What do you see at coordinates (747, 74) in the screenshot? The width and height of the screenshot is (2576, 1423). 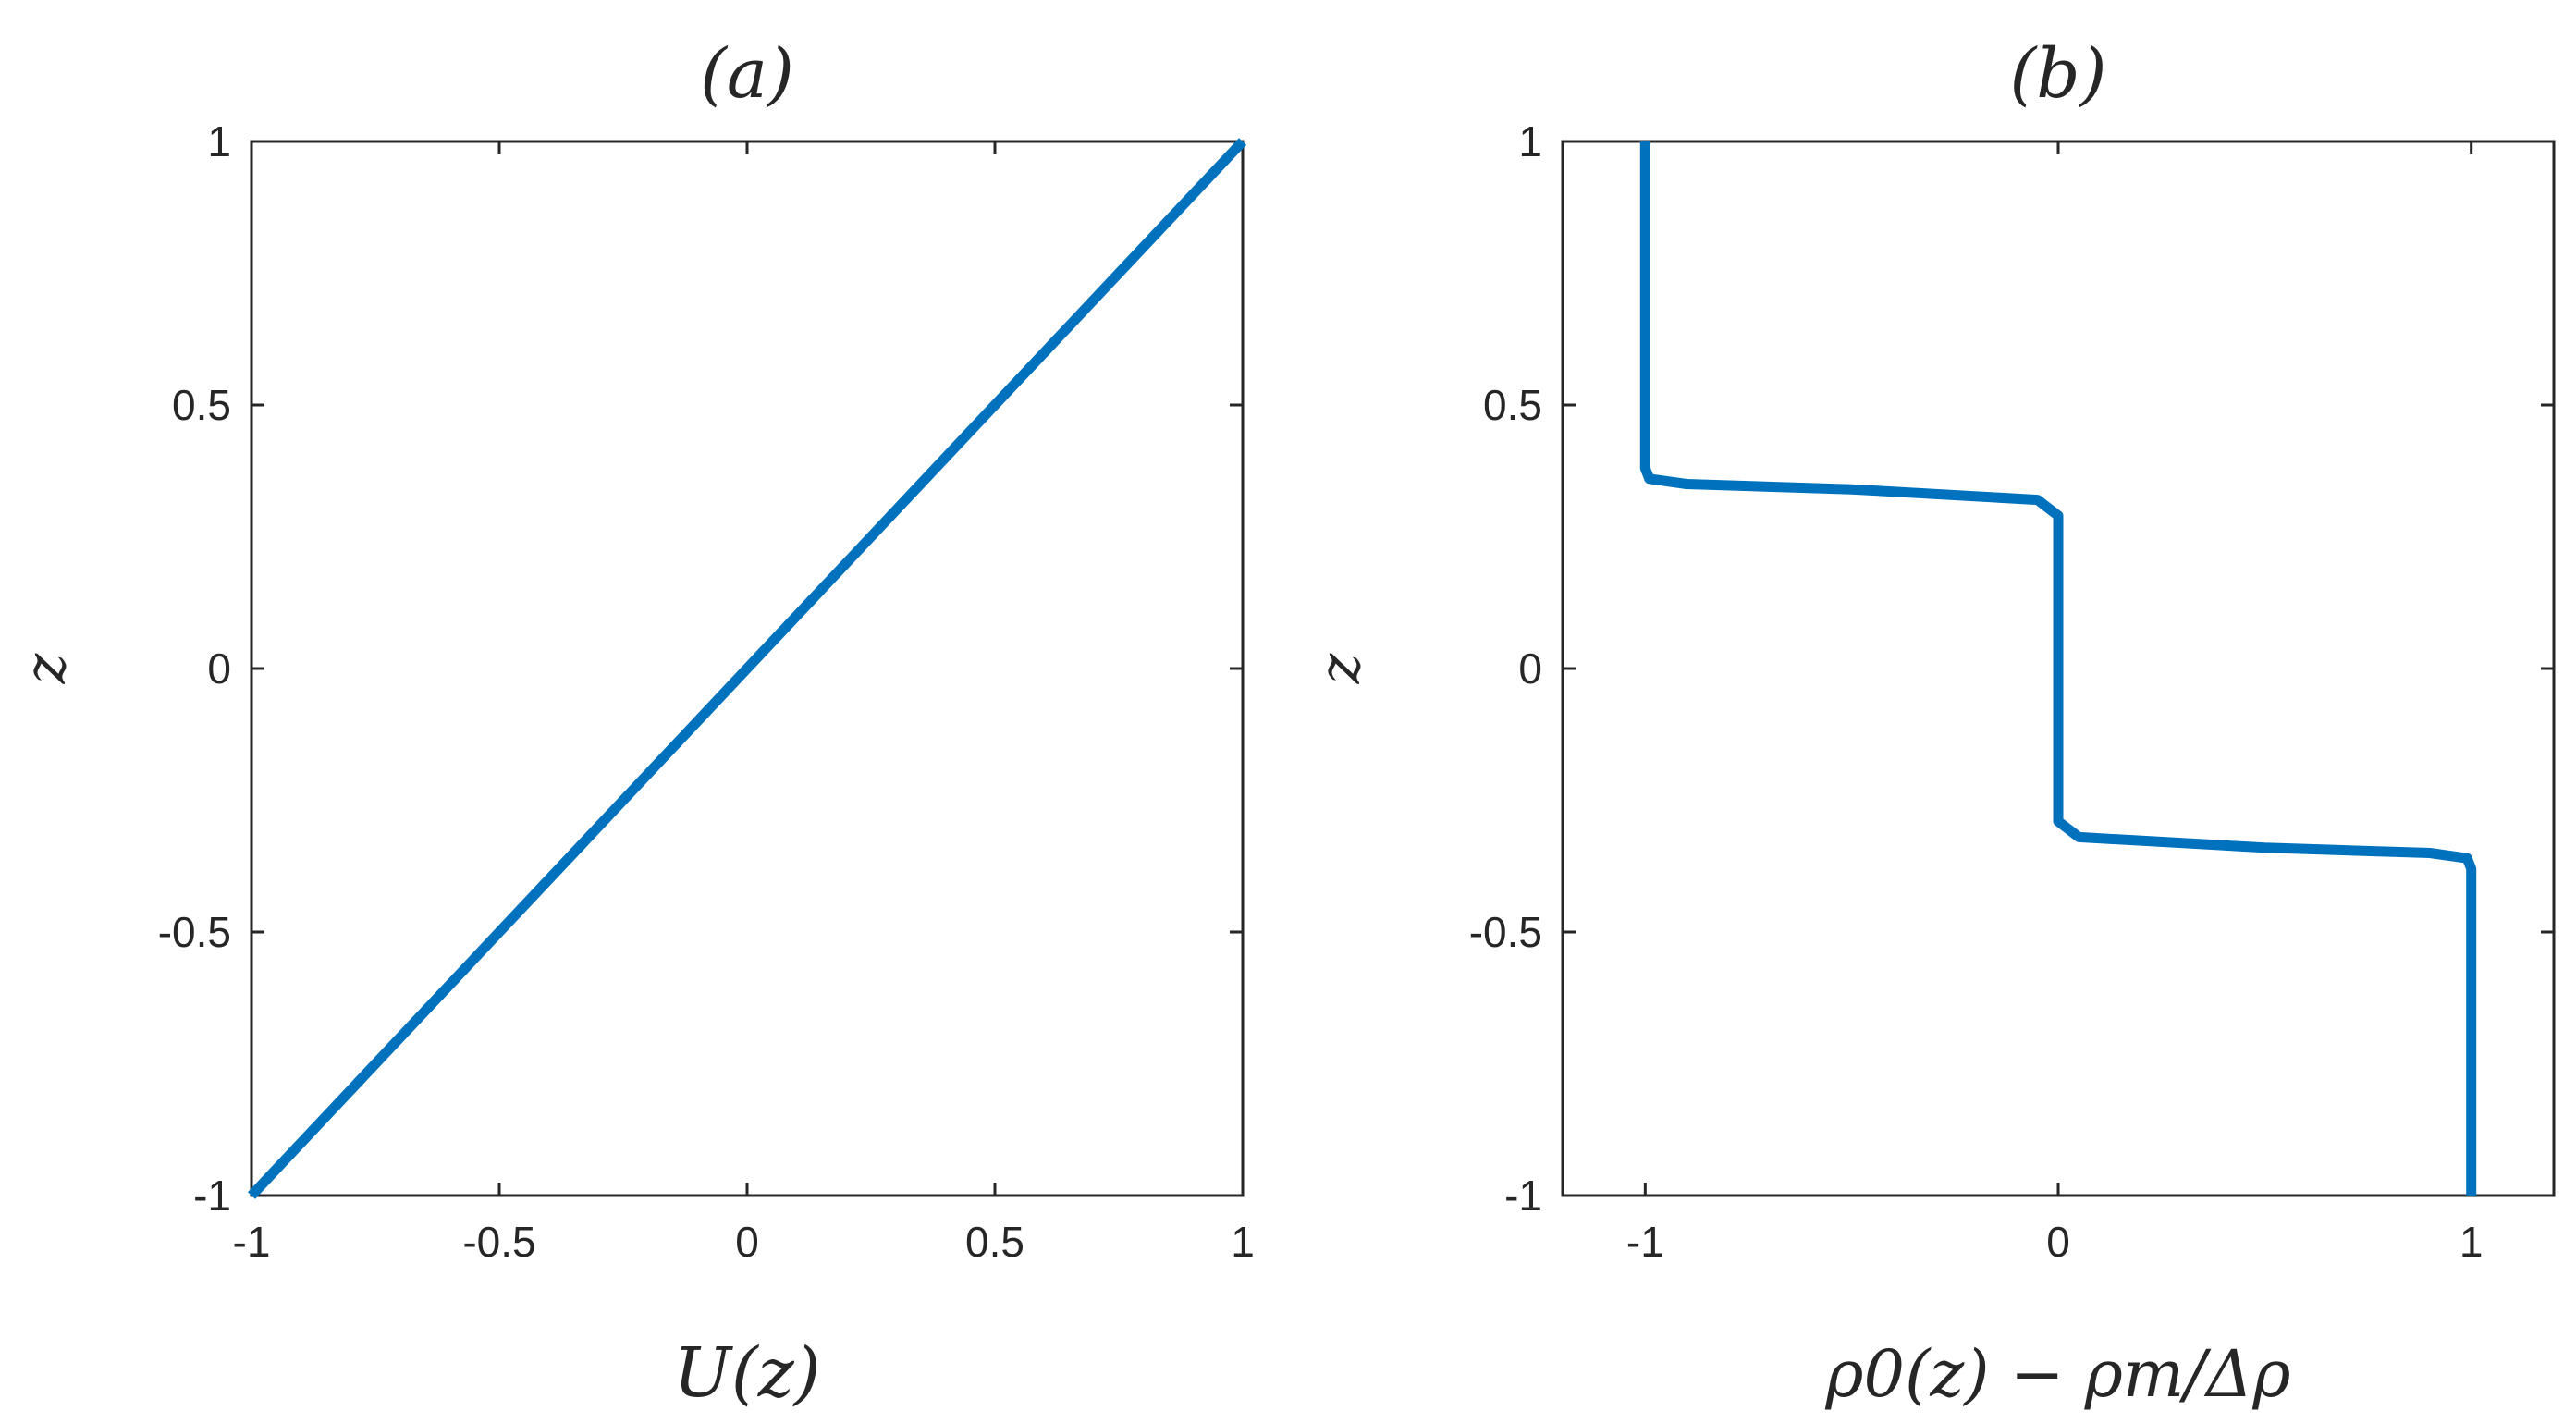 I see `panel-a-title: (a)` at bounding box center [747, 74].